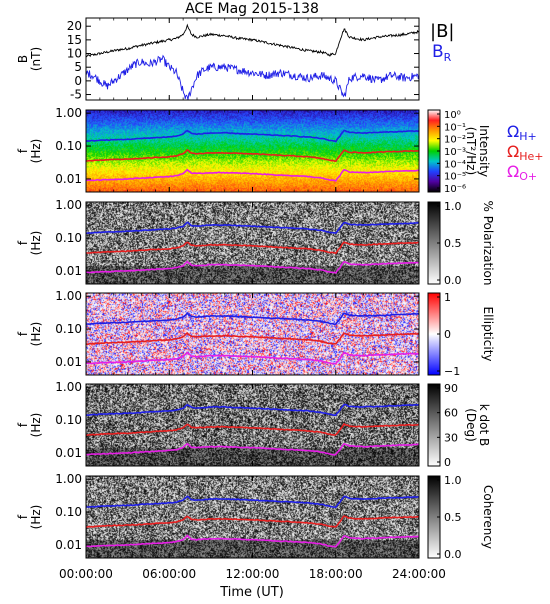 This screenshot has width=550, height=604. What do you see at coordinates (453, 206) in the screenshot?
I see `polarization-colorbar-tick-label: 1.0` at bounding box center [453, 206].